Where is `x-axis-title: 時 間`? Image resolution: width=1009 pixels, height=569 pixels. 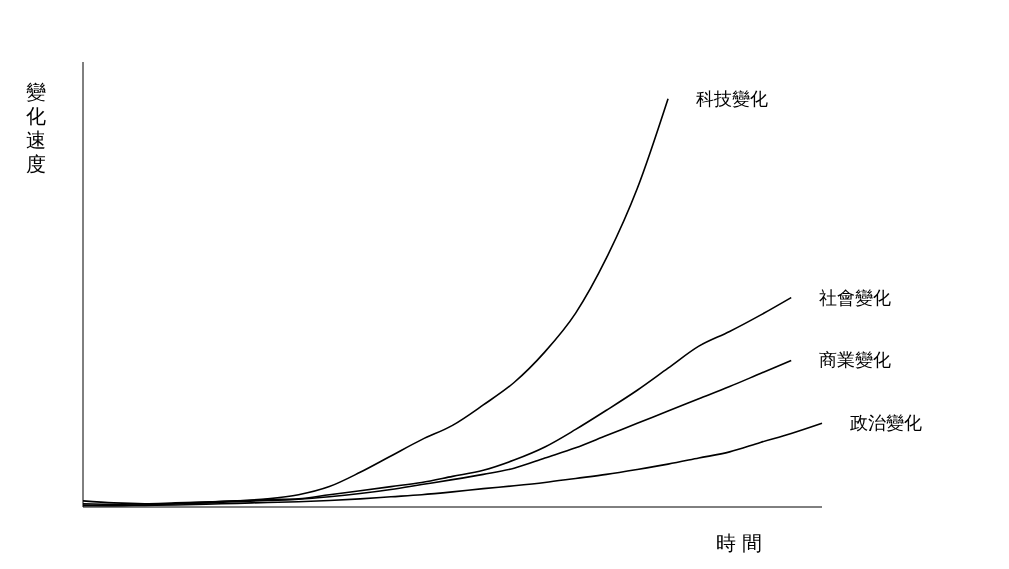
x-axis-title: 時 間 is located at coordinates (739, 543).